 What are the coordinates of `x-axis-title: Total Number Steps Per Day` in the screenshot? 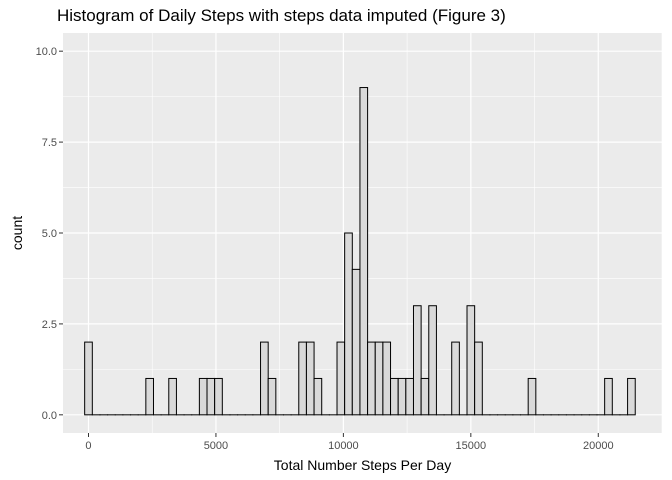 It's located at (362, 465).